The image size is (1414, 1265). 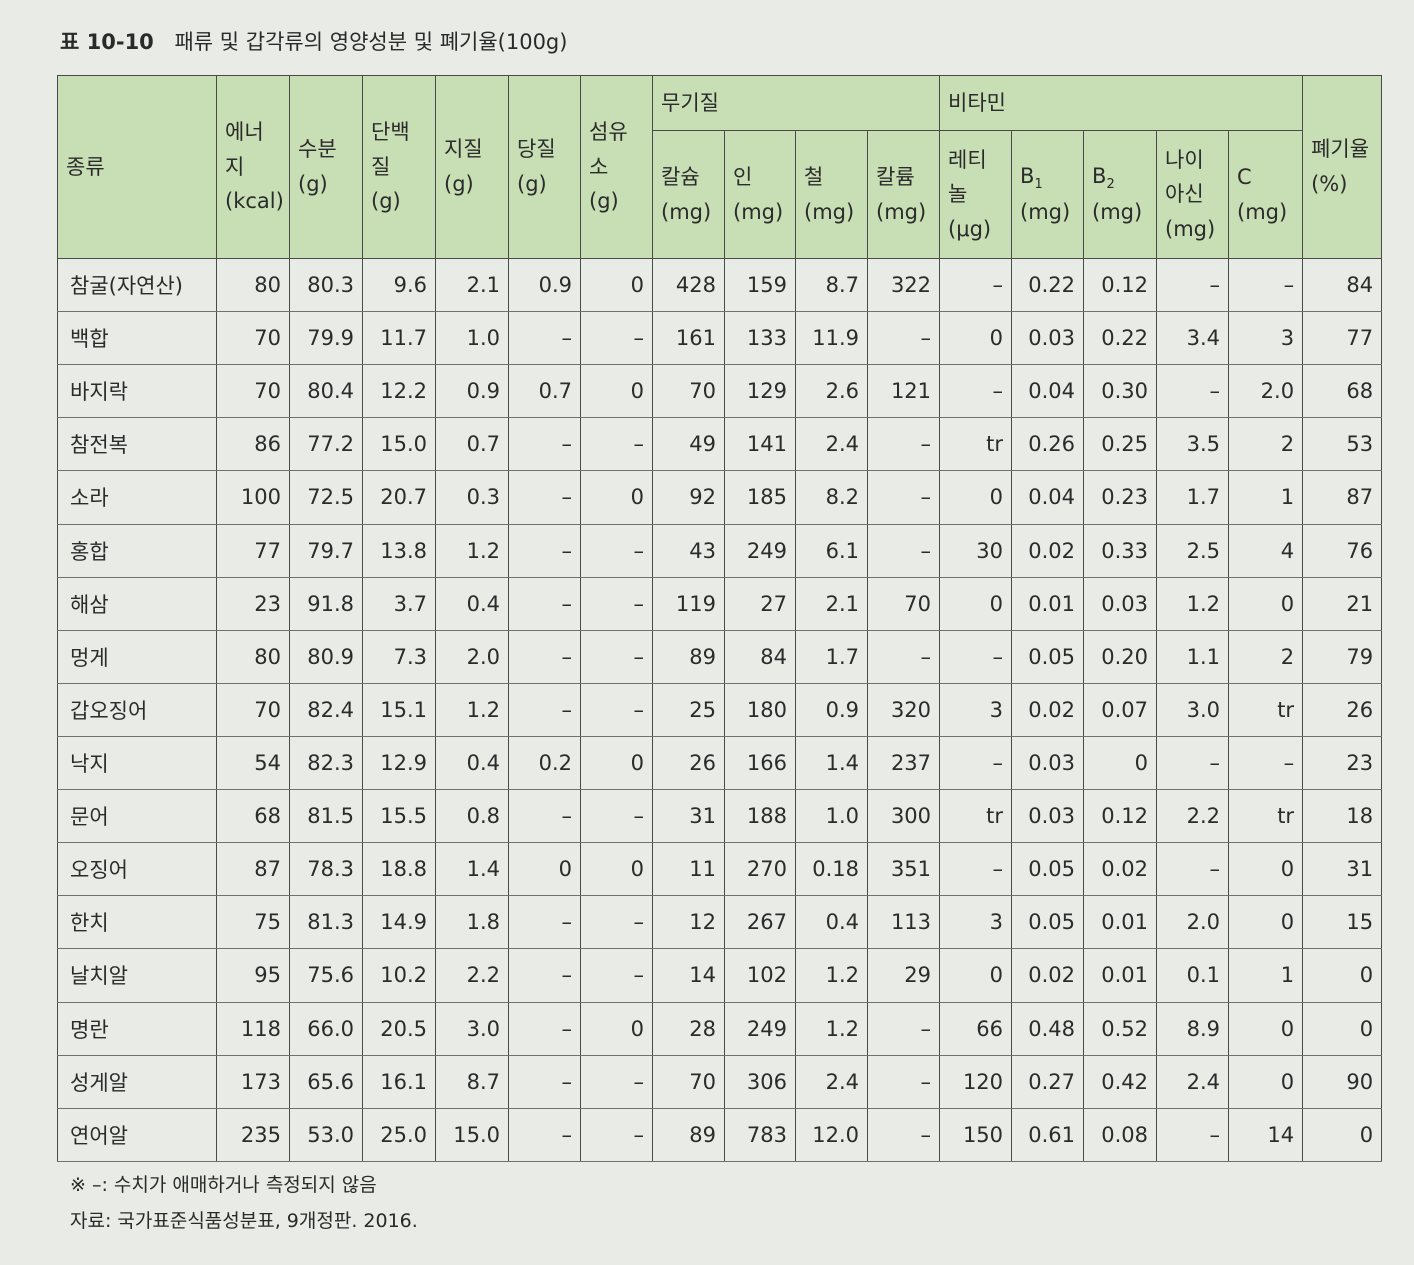 I want to click on table-cell: 783, so click(x=760, y=1135).